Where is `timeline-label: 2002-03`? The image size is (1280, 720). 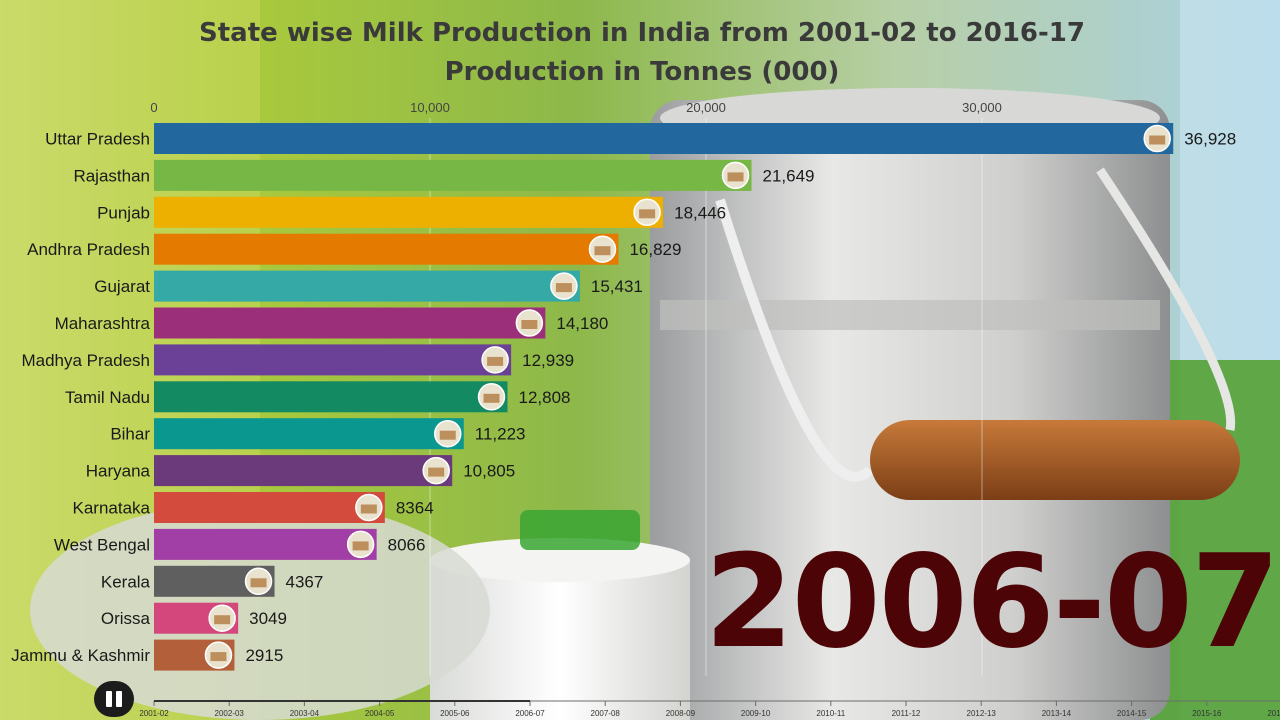 timeline-label: 2002-03 is located at coordinates (230, 713).